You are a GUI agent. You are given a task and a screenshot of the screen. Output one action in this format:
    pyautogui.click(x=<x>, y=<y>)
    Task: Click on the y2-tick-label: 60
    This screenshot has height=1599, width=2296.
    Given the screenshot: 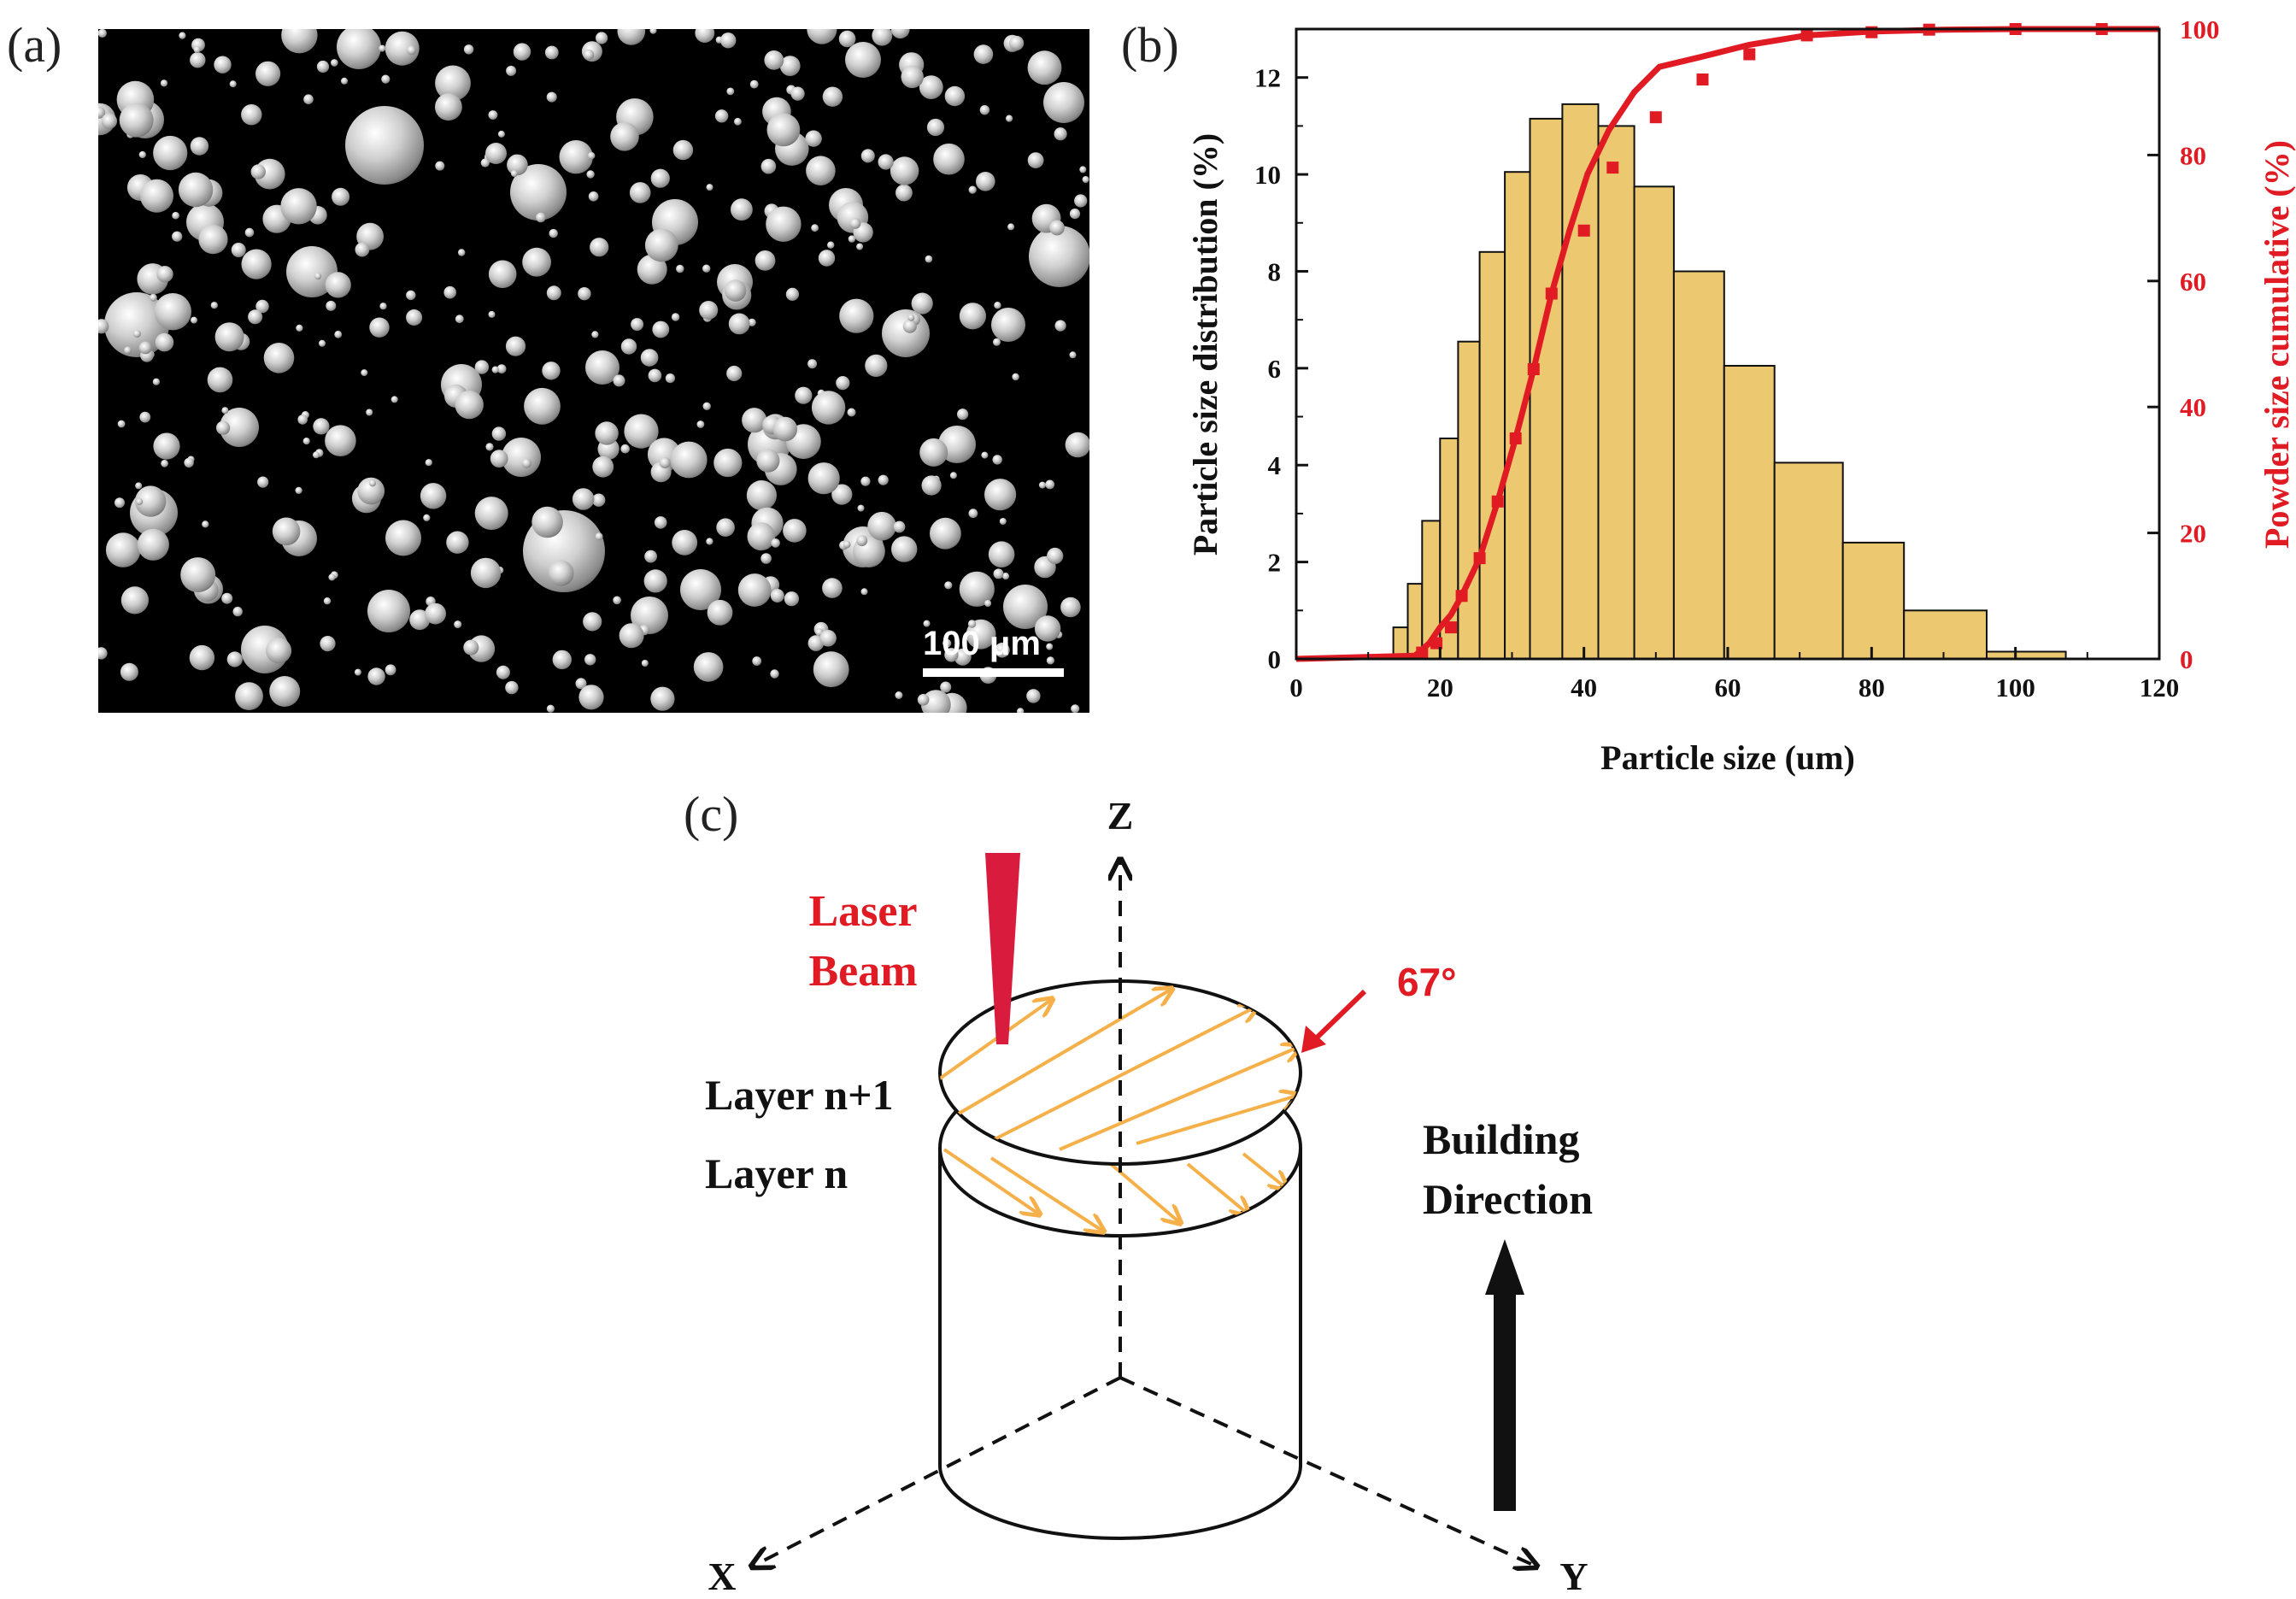 What is the action you would take?
    pyautogui.click(x=2193, y=282)
    